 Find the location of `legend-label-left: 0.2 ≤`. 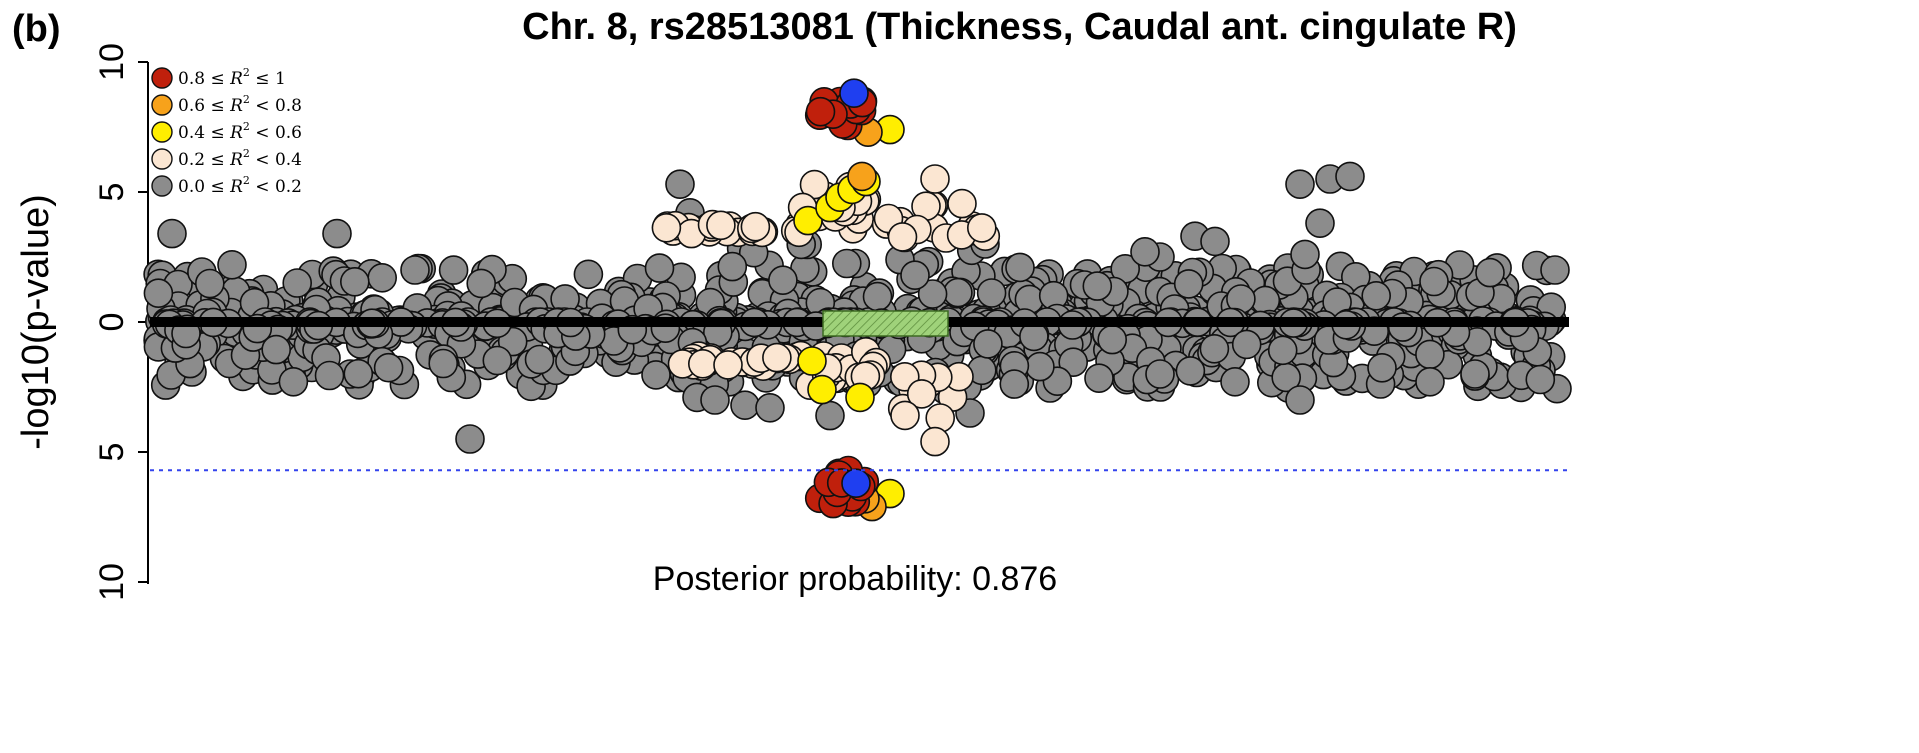

legend-label-left: 0.2 ≤ is located at coordinates (204, 160).